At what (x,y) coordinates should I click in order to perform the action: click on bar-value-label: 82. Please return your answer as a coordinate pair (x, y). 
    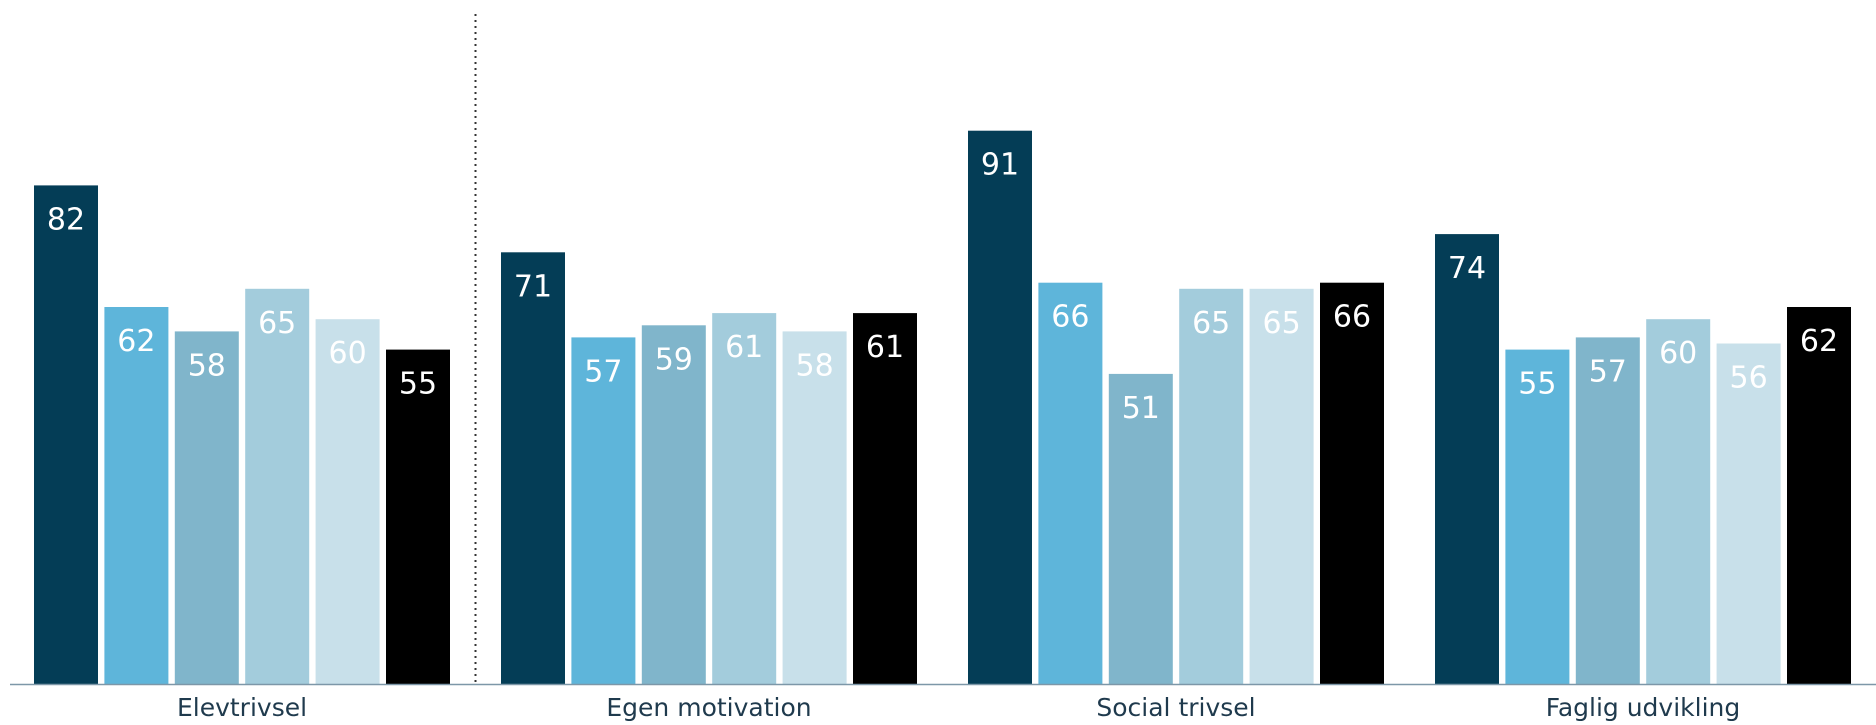
    Looking at the image, I should click on (66, 219).